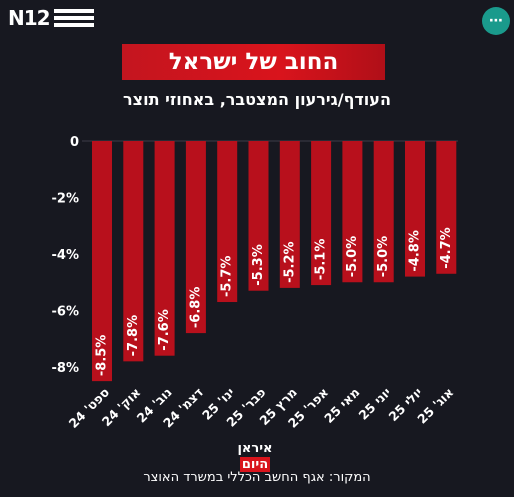 Image resolution: width=514 pixels, height=497 pixels. What do you see at coordinates (341, 405) in the screenshot?
I see `x-tick-label: מאי 25` at bounding box center [341, 405].